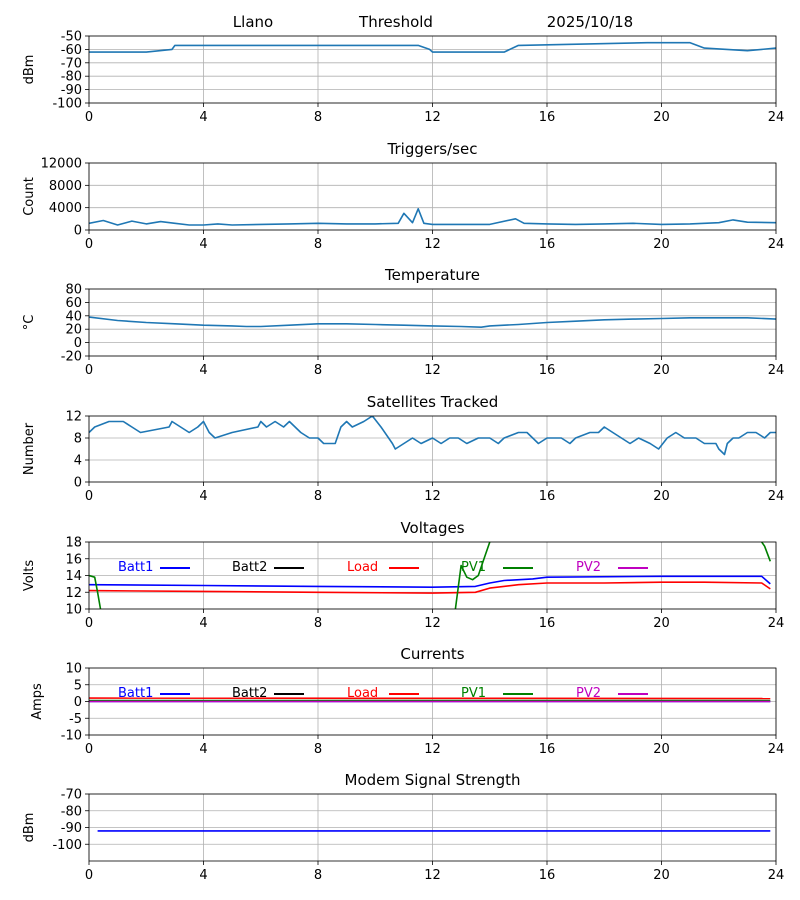 This screenshot has width=800, height=900. What do you see at coordinates (29, 576) in the screenshot?
I see `y-axis-label: Volts` at bounding box center [29, 576].